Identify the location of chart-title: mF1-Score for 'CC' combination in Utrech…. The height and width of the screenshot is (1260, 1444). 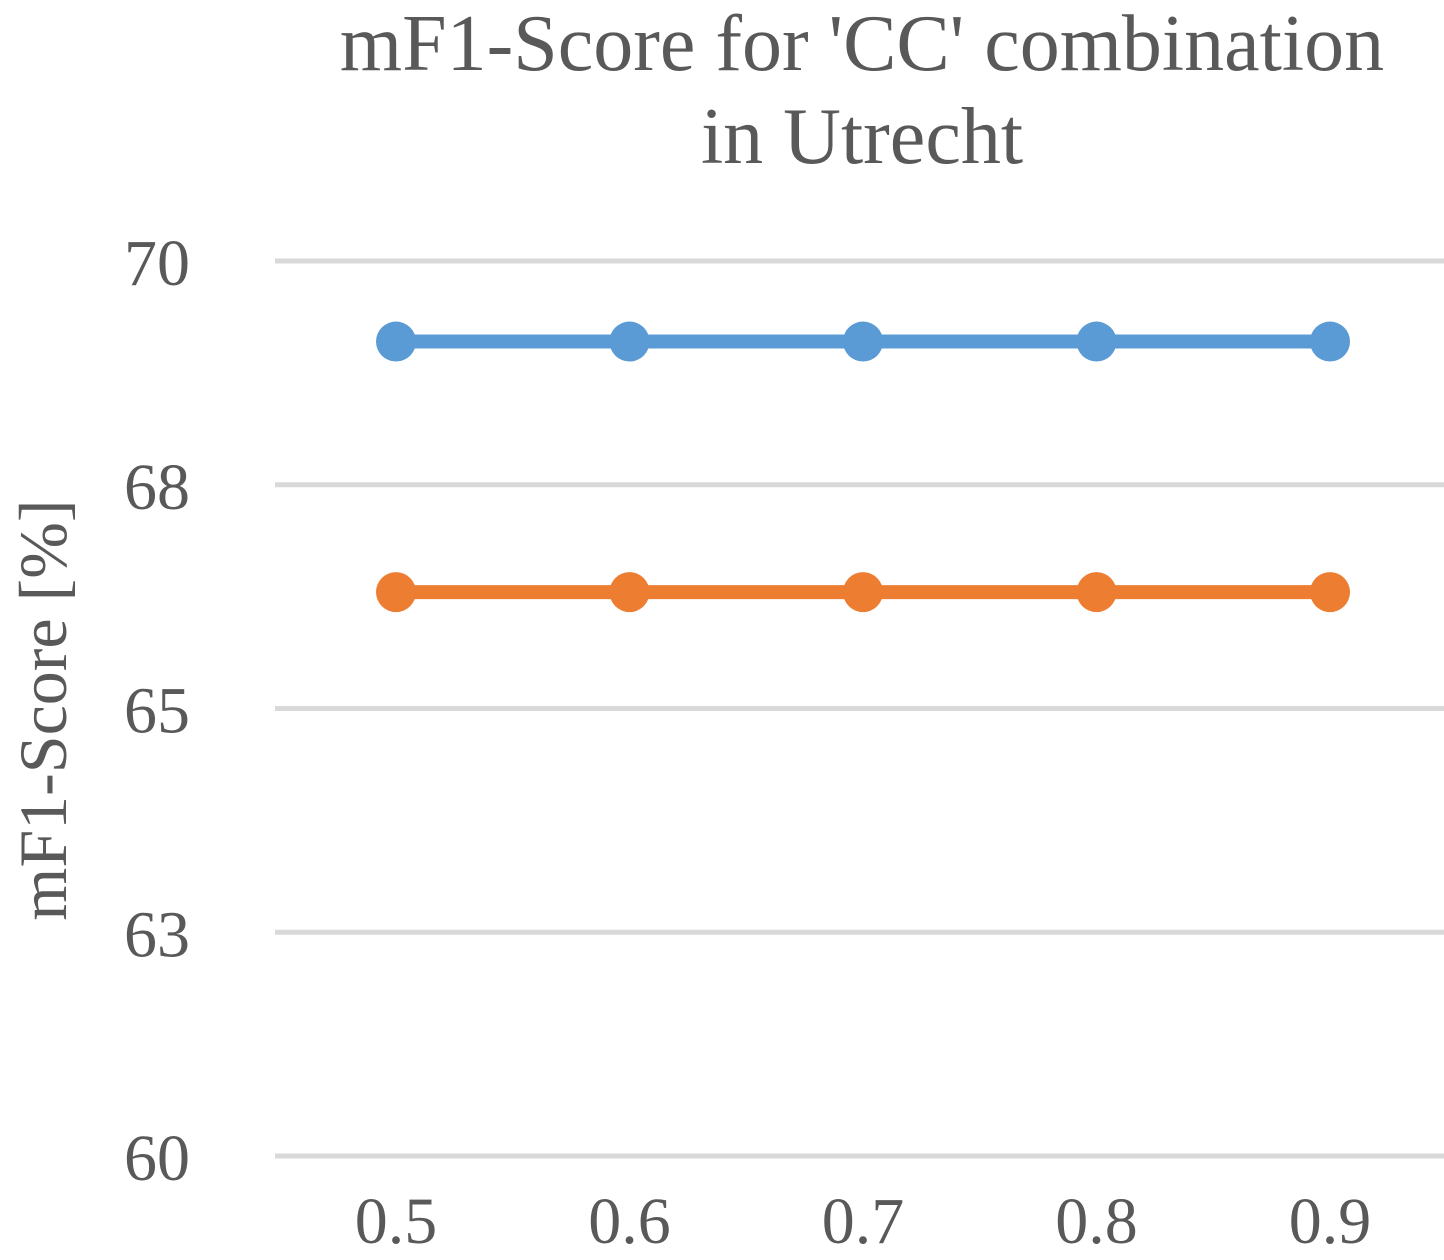
(862, 90).